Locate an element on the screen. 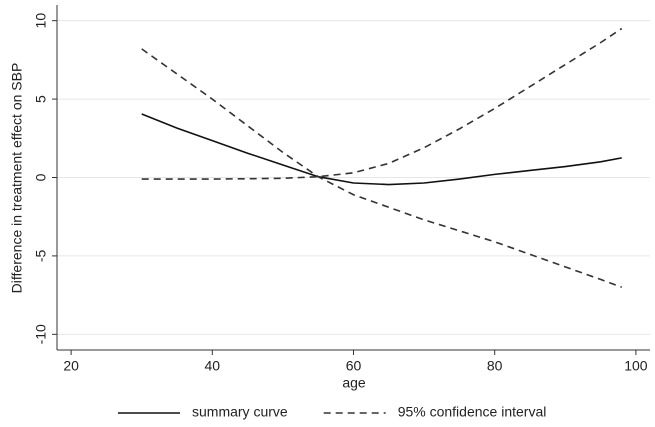 The image size is (655, 427). y-tick-label: 0 is located at coordinates (41, 177).